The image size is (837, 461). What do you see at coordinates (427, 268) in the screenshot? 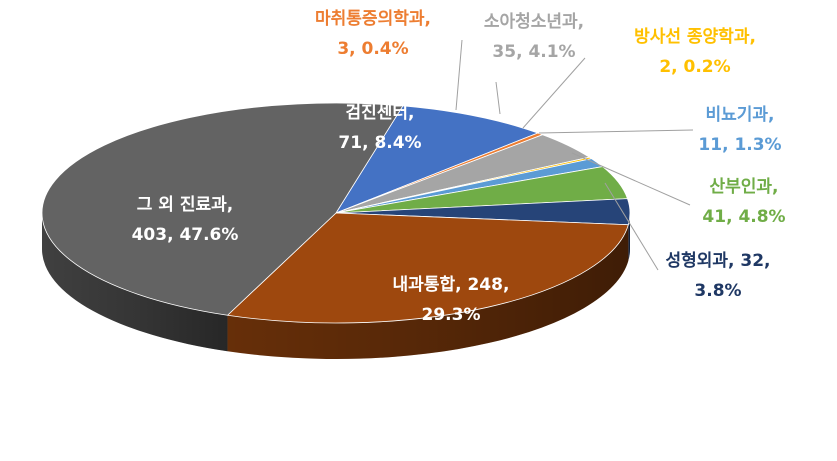
I see `slice-7-top` at bounding box center [427, 268].